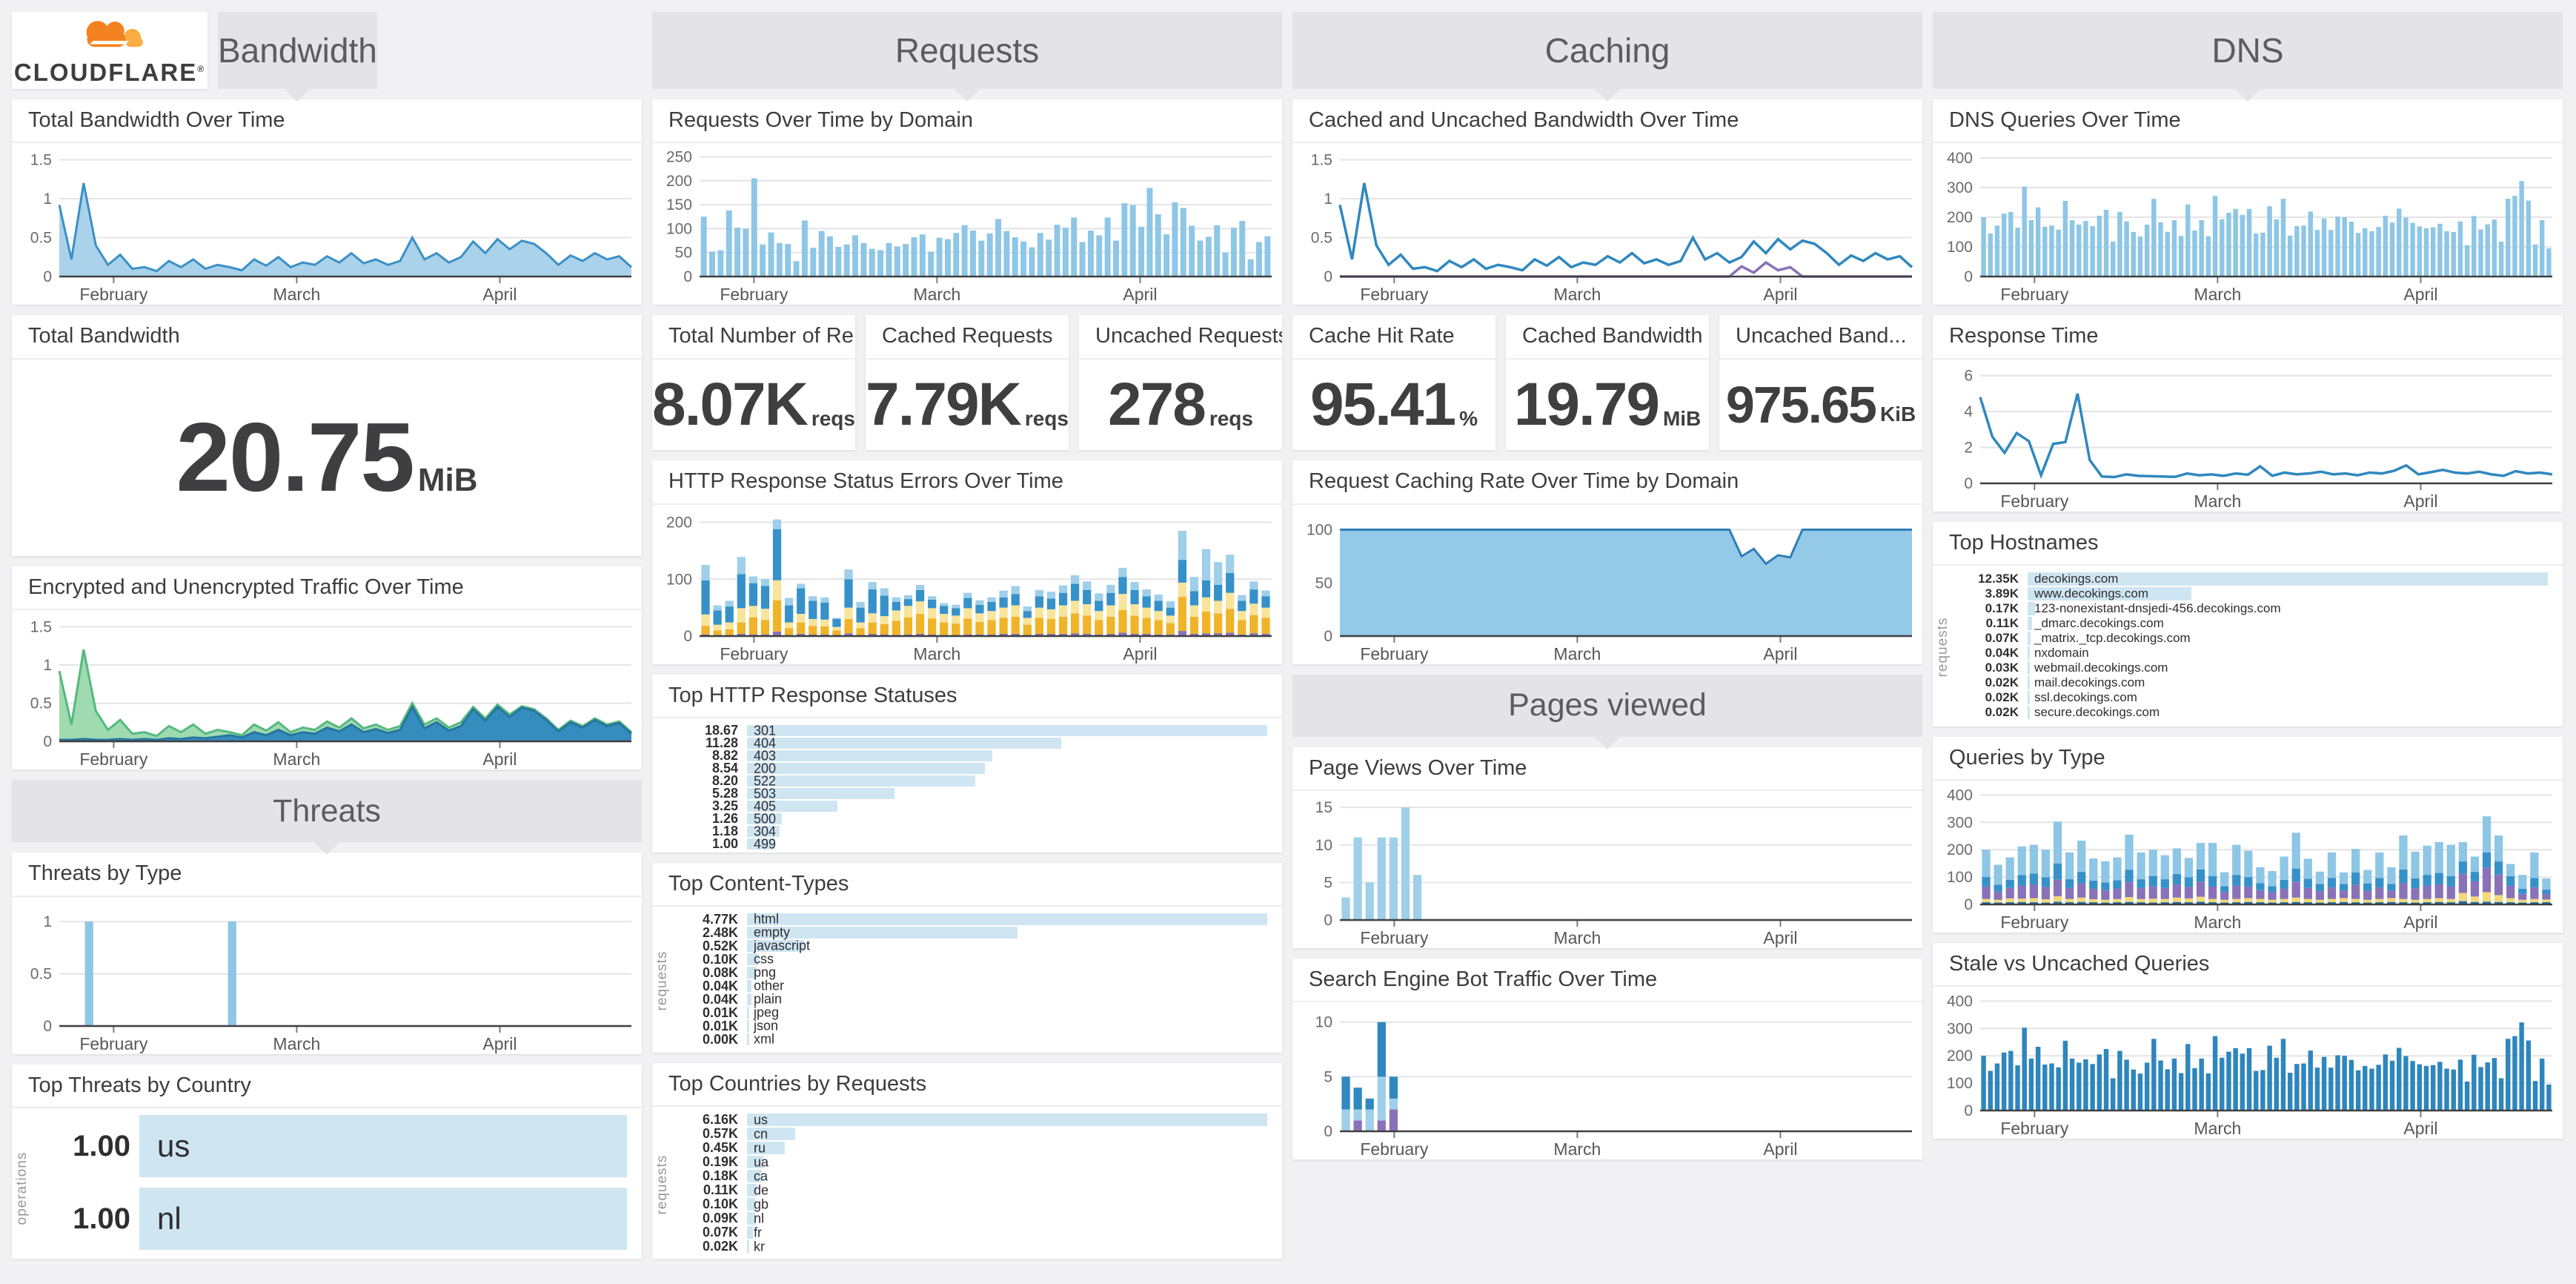 This screenshot has width=2576, height=1284. I want to click on stale-uncached-chart: 0 100 200 300 400 February March April, so click(2248, 1063).